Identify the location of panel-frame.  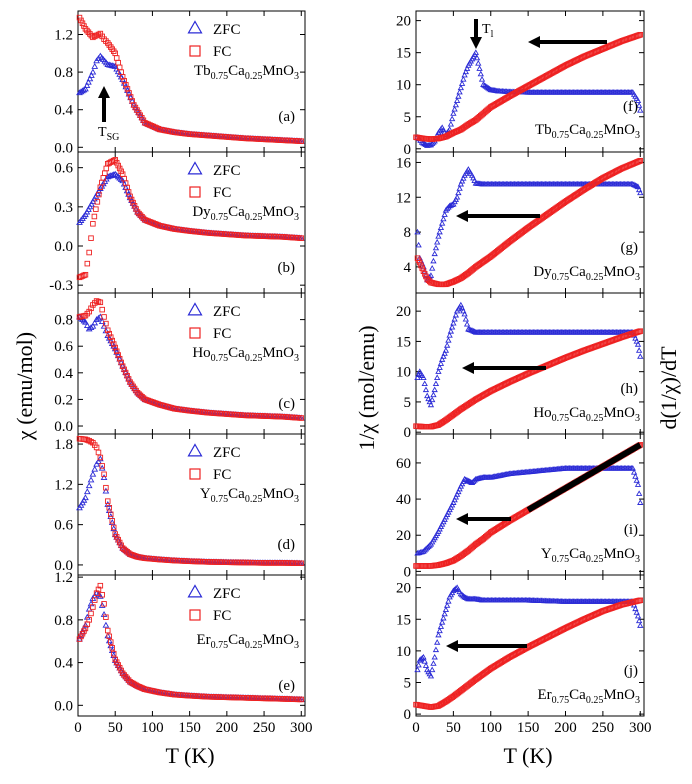
(191, 81).